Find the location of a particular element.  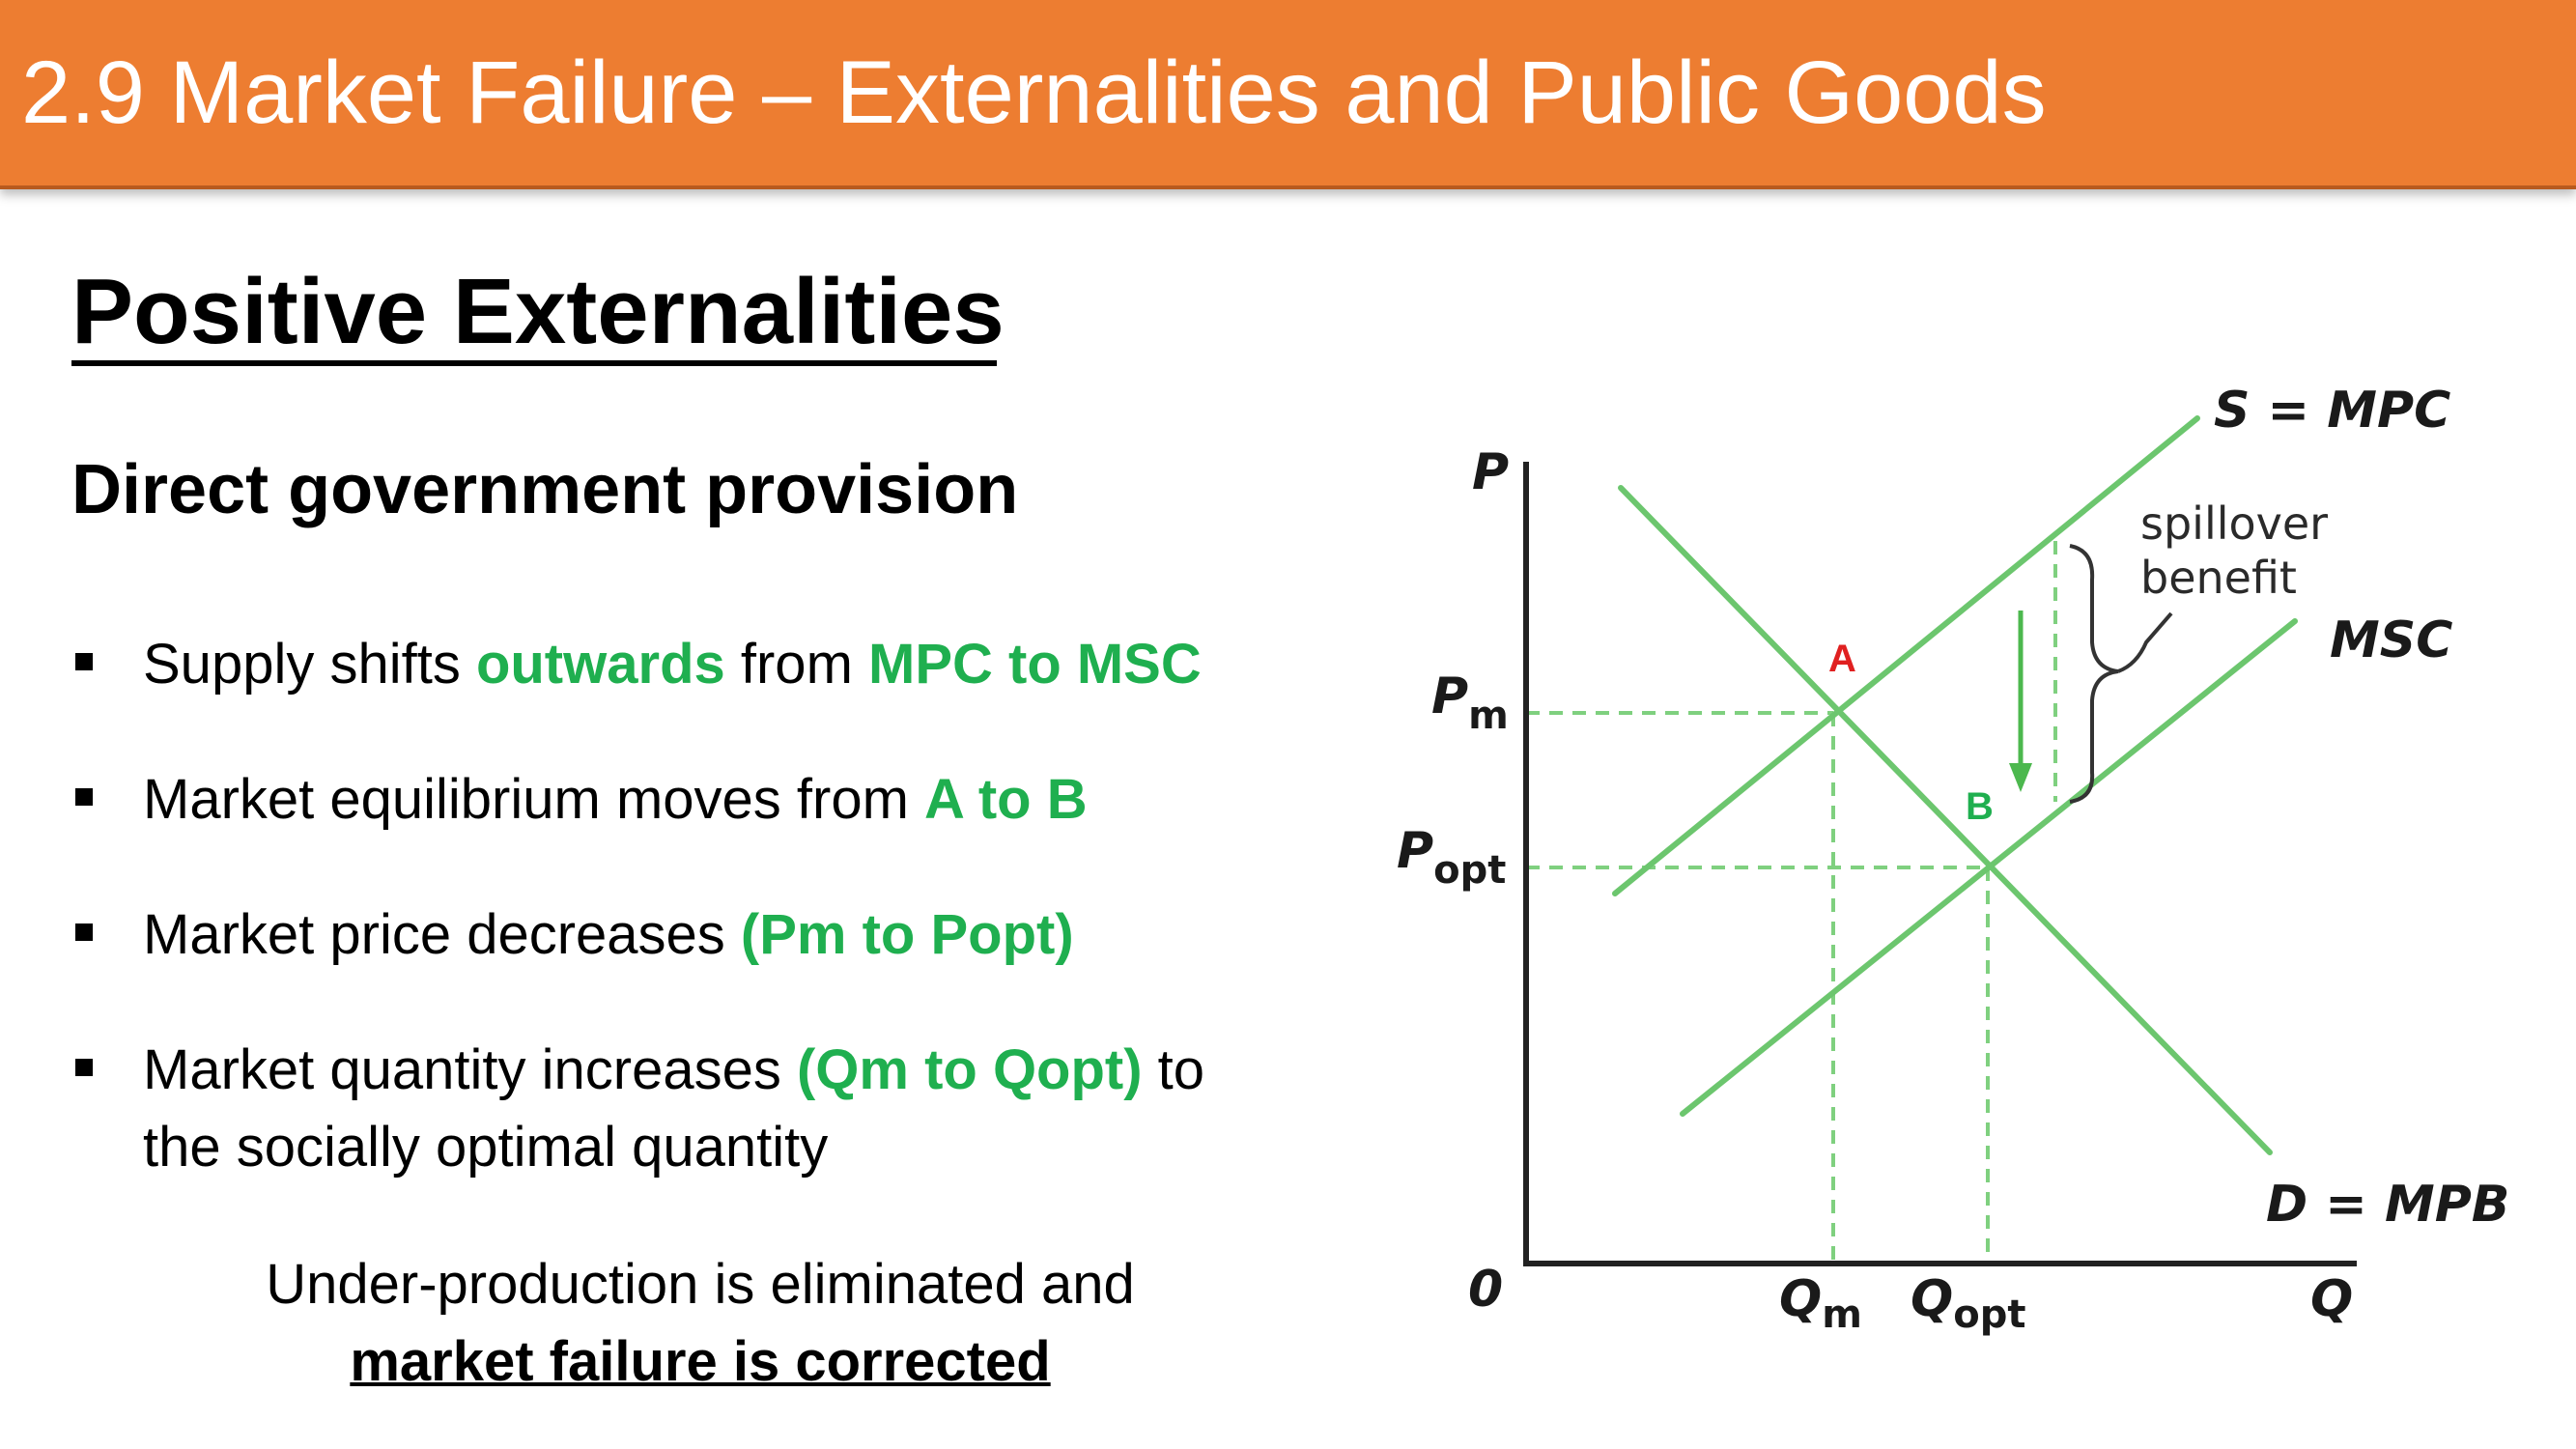

brace-icon is located at coordinates (2094, 674).